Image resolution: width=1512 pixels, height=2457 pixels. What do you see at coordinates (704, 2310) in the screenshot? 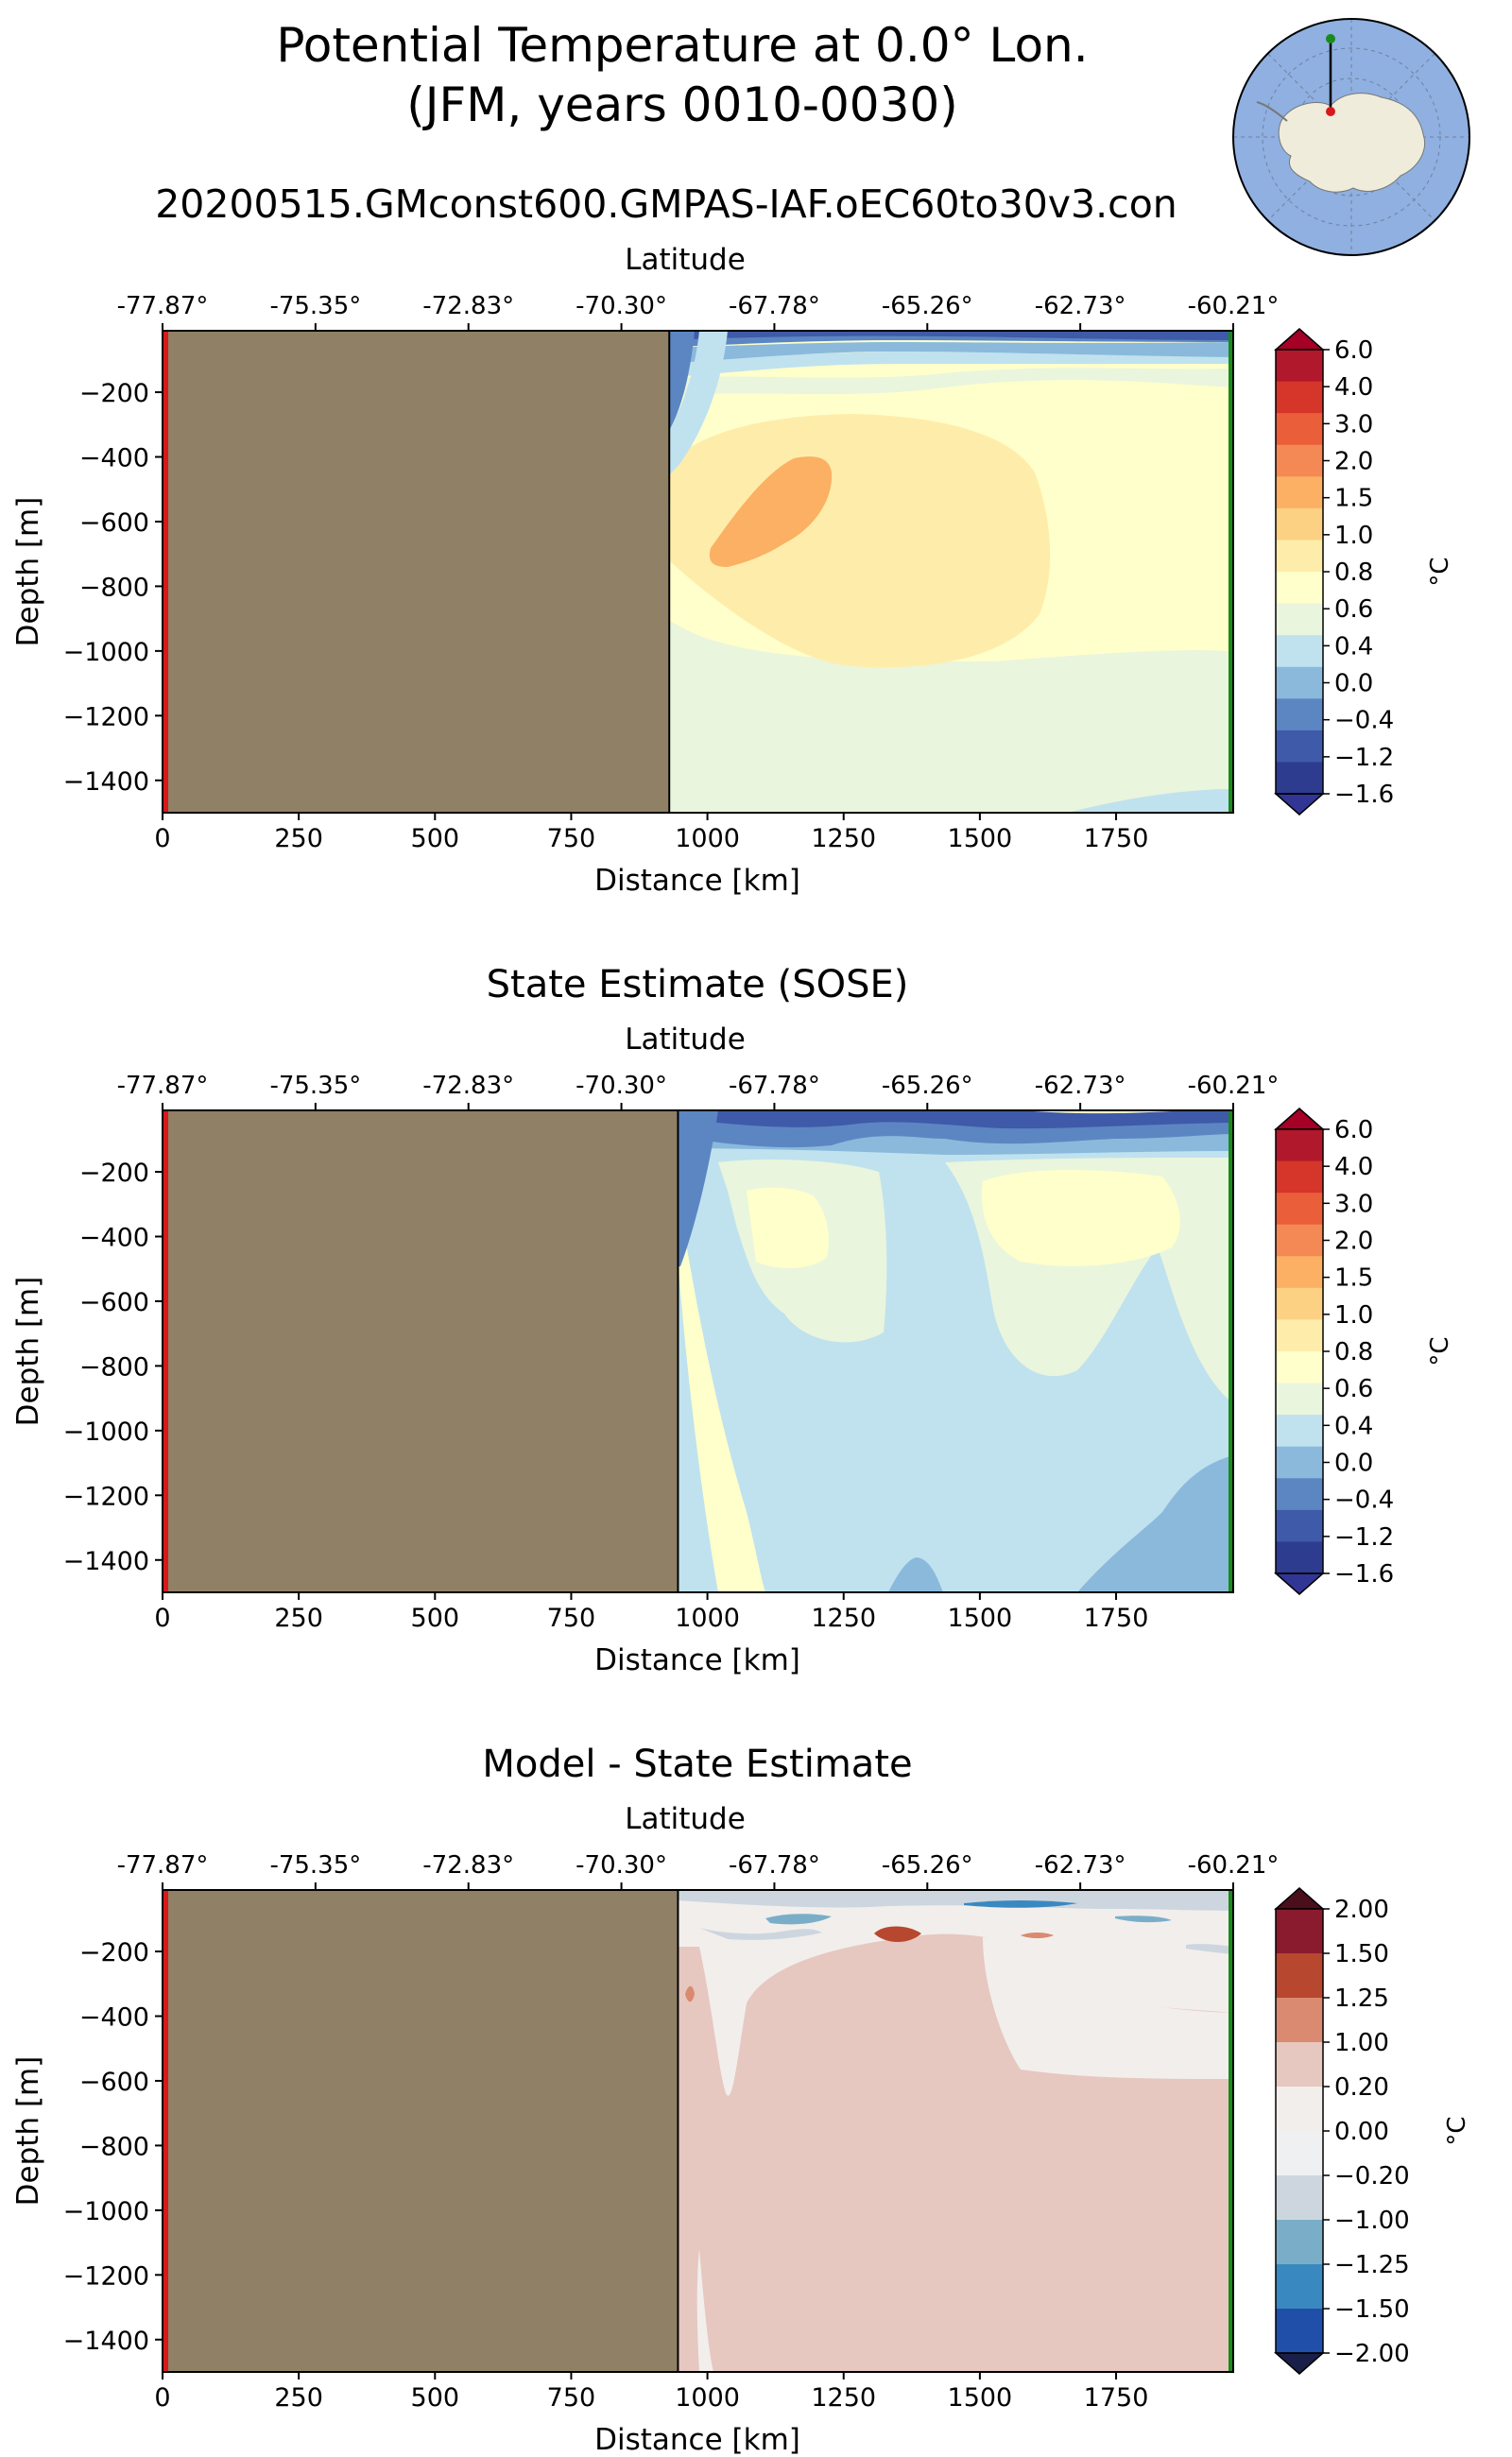
I see `contour-deep-neutral` at bounding box center [704, 2310].